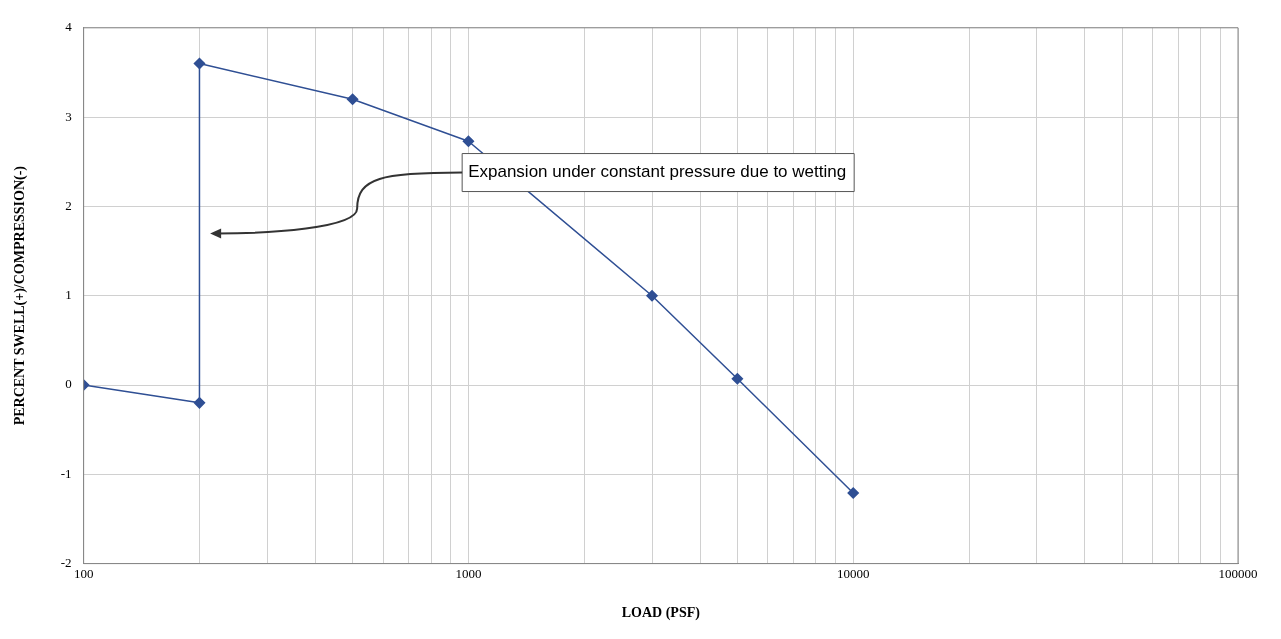 The image size is (1281, 639). What do you see at coordinates (68, 384) in the screenshot?
I see `y-tick-label: 0` at bounding box center [68, 384].